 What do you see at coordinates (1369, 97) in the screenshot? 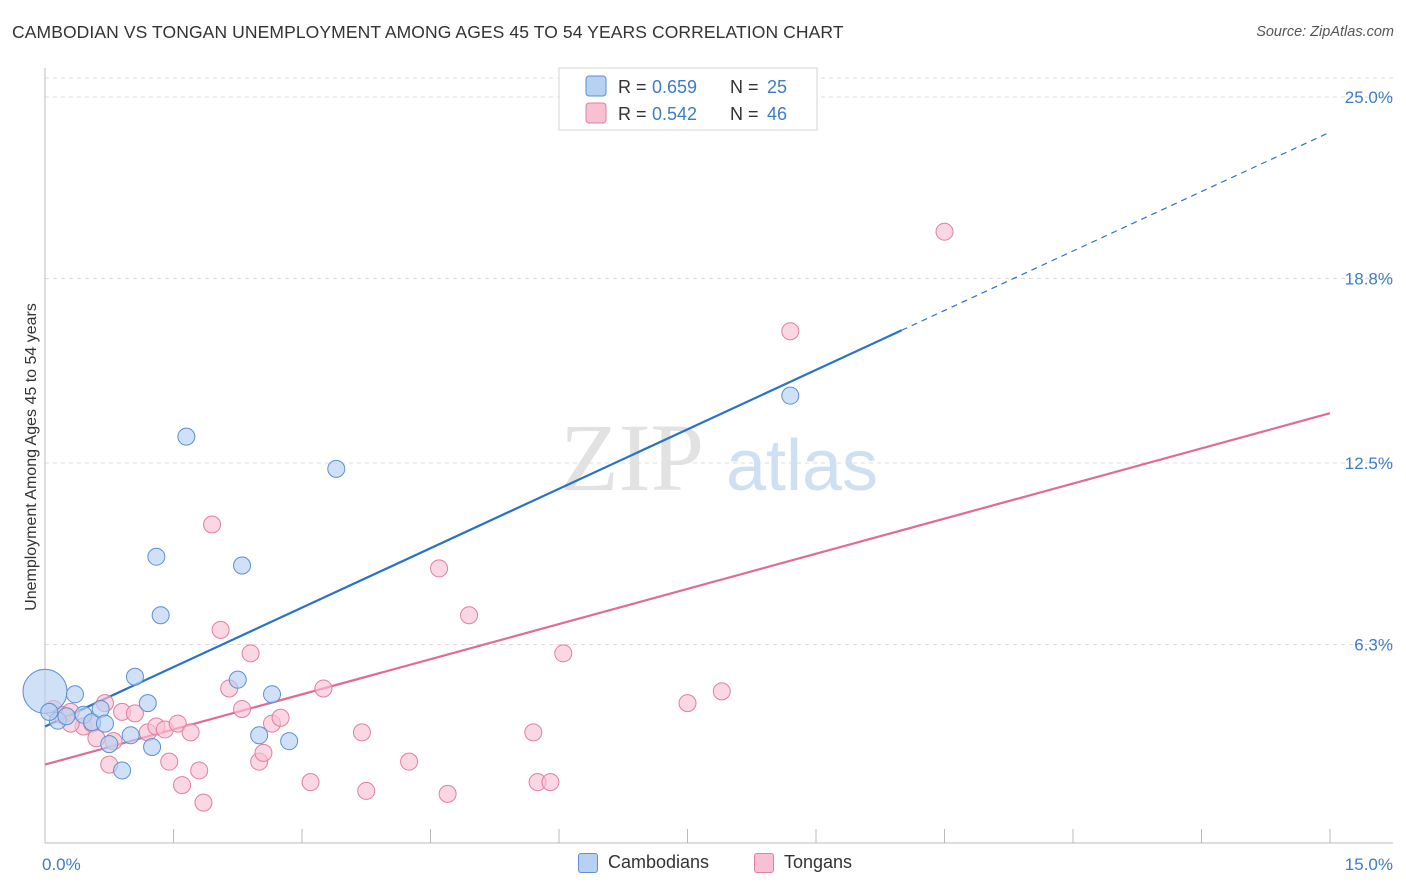
I see `y-tick-label-3: 25.0%` at bounding box center [1369, 97].